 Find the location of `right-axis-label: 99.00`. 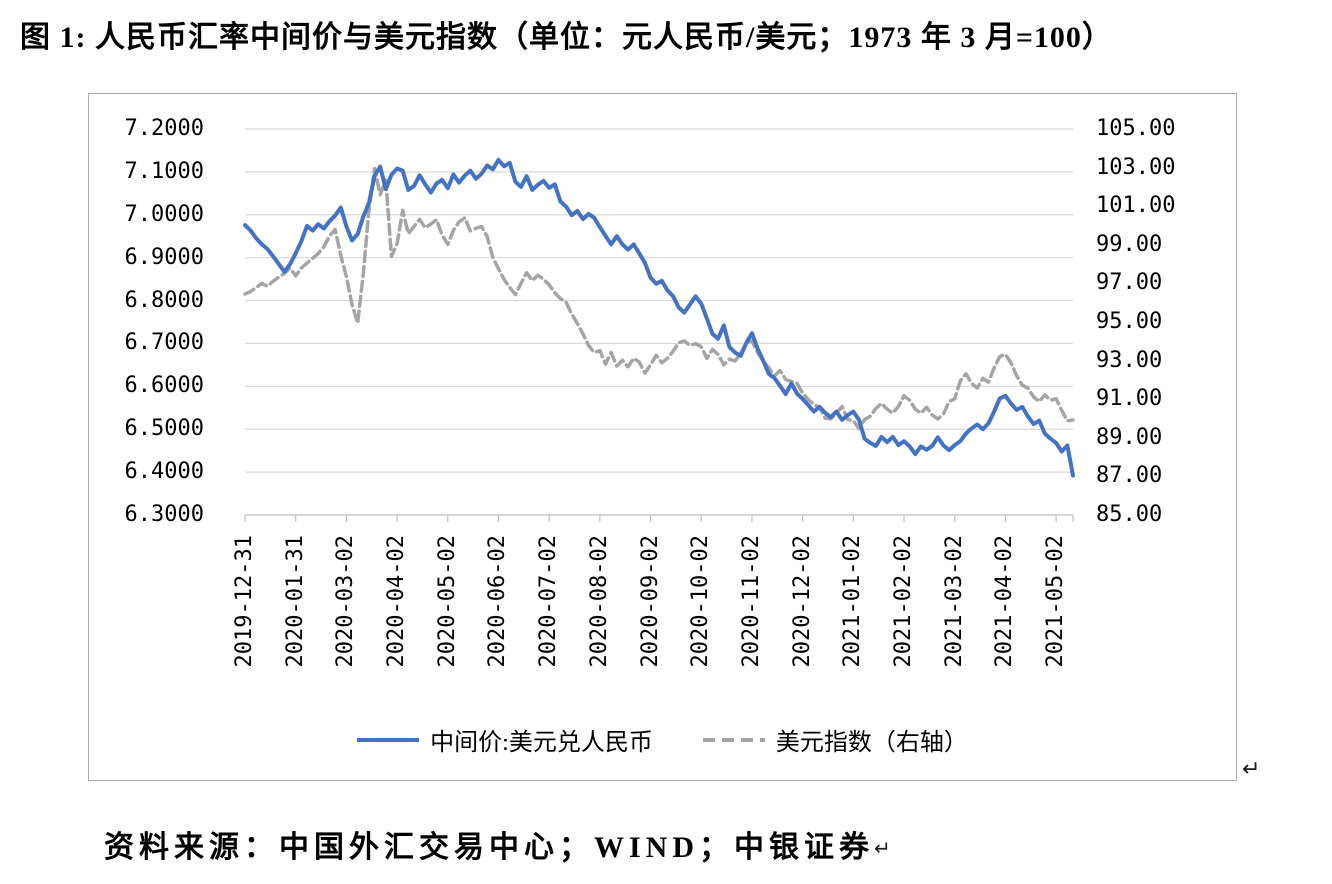

right-axis-label: 99.00 is located at coordinates (1129, 244).